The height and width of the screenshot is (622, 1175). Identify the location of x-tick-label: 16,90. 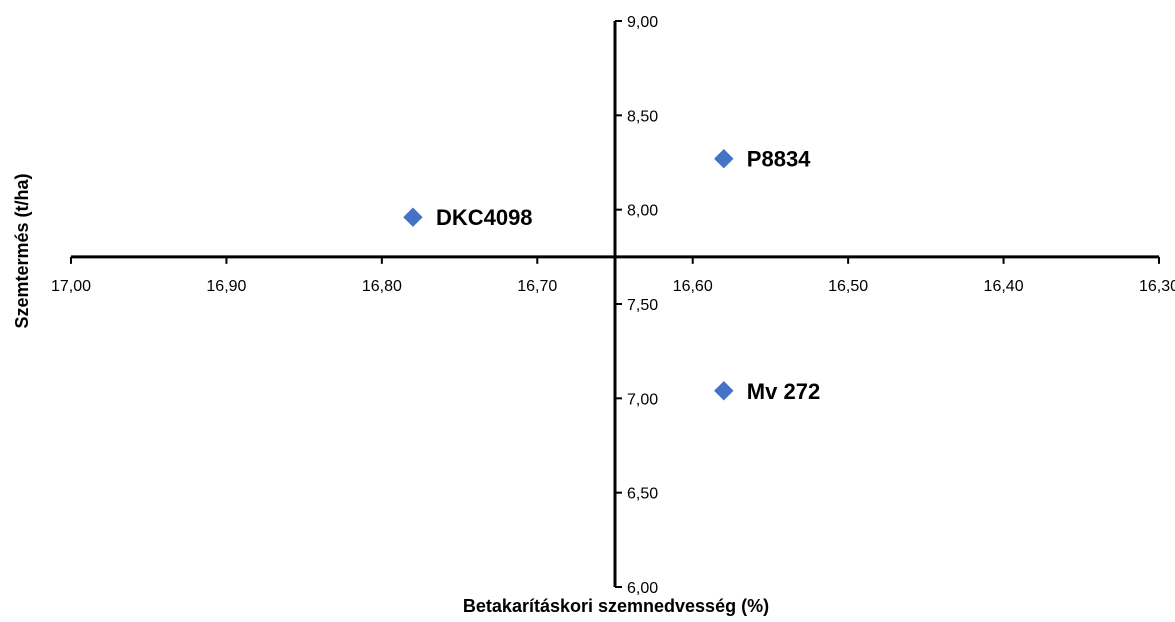
(226, 286).